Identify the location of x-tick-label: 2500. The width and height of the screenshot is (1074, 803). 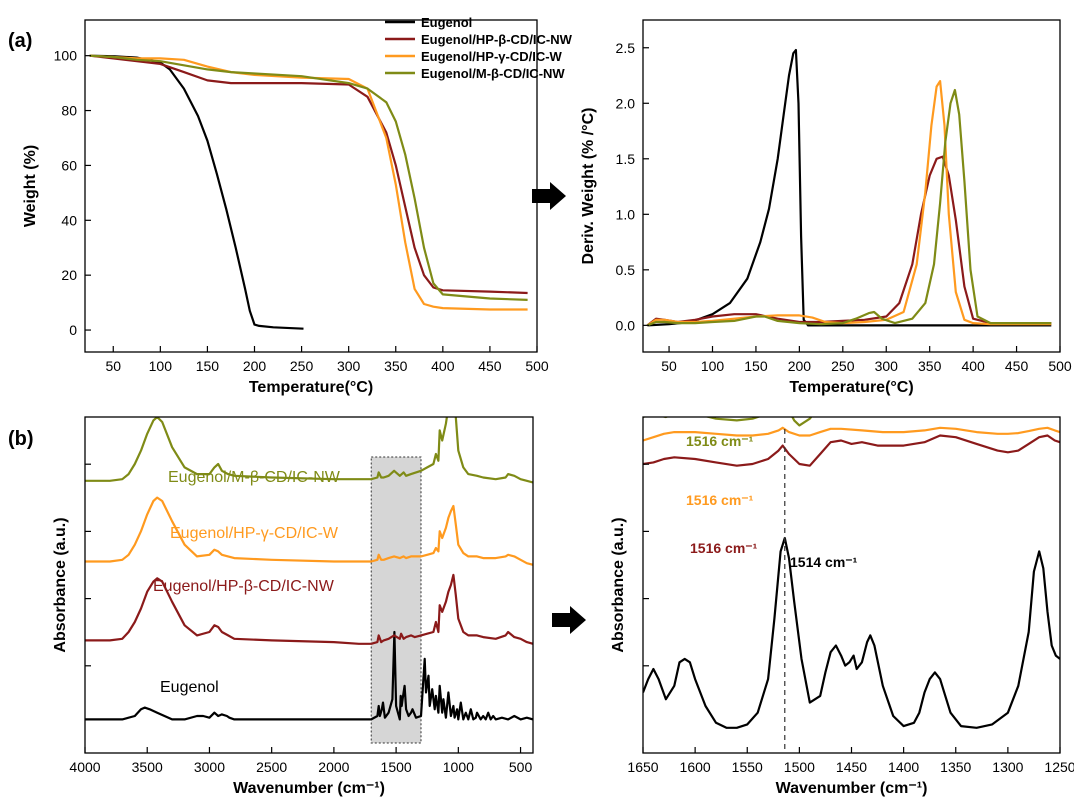
(271, 767).